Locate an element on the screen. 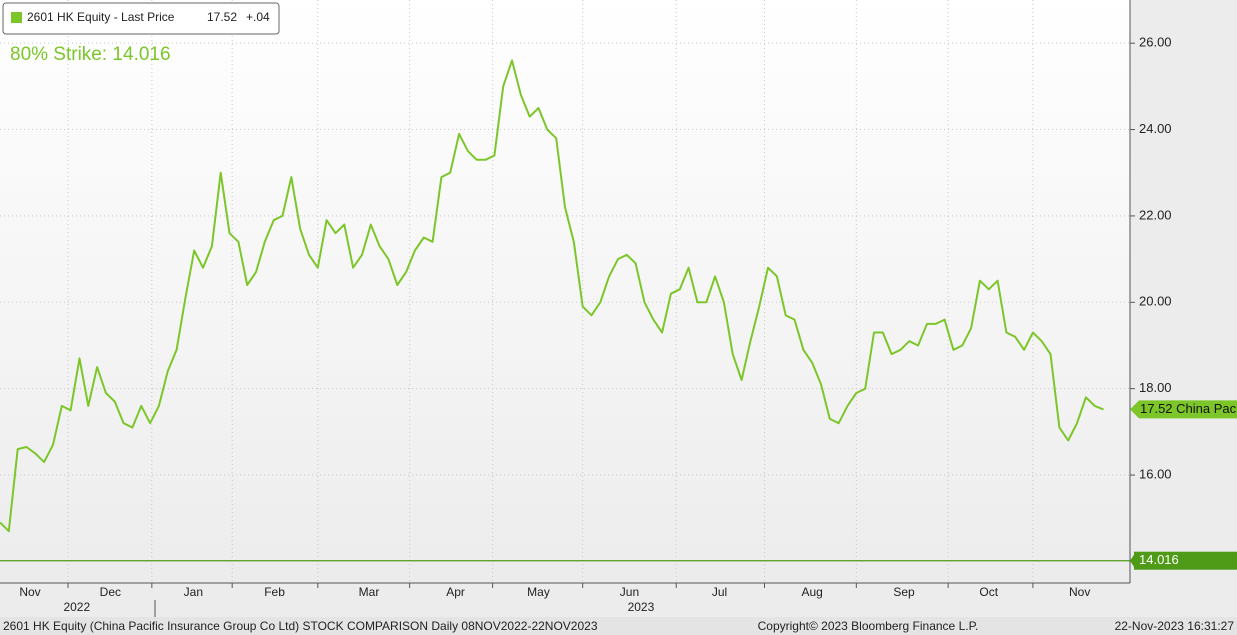 The height and width of the screenshot is (635, 1237). x-tick-label: Mar is located at coordinates (369, 592).